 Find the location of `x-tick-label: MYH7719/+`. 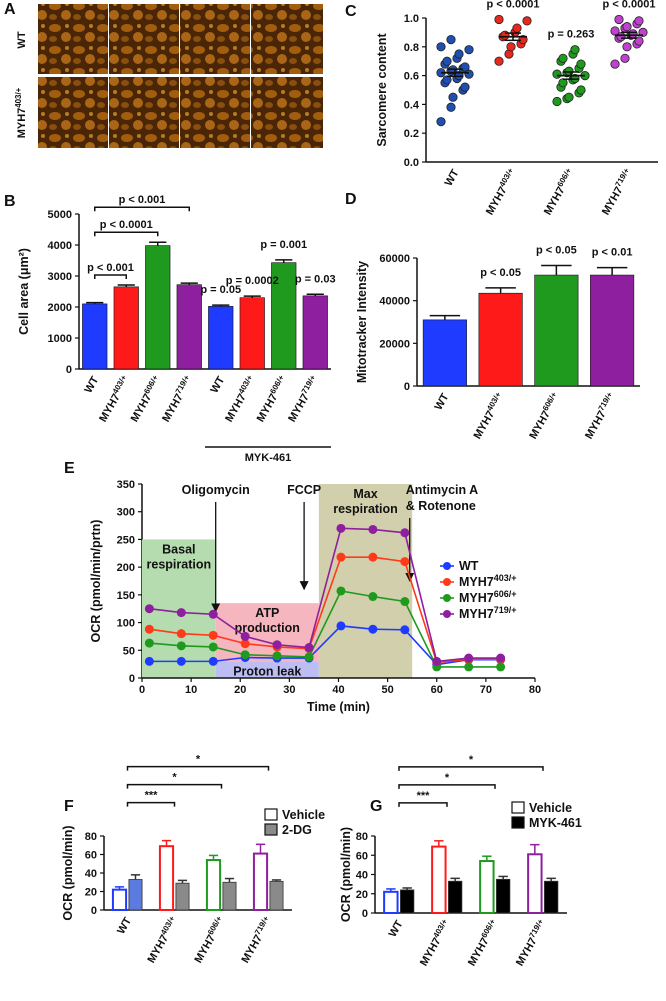

x-tick-label: MYH7719/+ is located at coordinates (256, 939).